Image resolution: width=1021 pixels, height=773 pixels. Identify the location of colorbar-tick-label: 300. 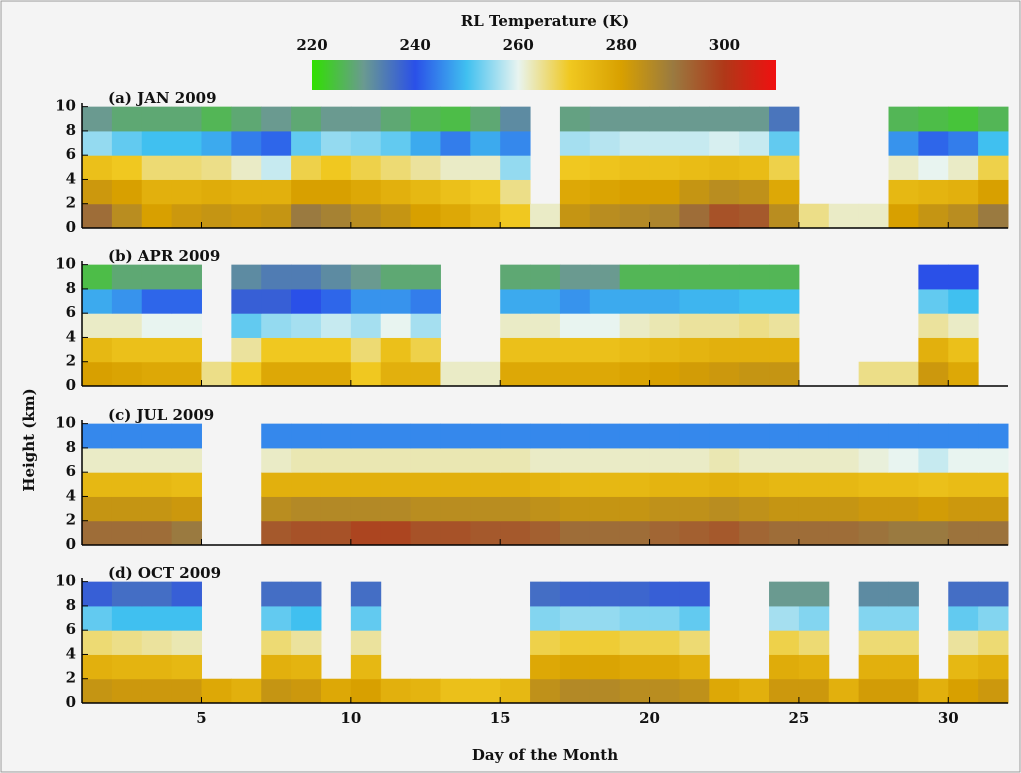
(724, 45).